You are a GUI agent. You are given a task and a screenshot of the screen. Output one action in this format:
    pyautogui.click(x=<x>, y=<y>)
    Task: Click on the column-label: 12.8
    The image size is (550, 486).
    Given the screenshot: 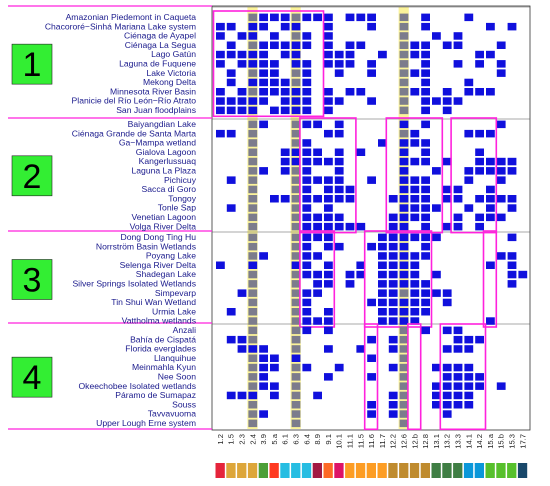 What is the action you would take?
    pyautogui.click(x=425, y=441)
    